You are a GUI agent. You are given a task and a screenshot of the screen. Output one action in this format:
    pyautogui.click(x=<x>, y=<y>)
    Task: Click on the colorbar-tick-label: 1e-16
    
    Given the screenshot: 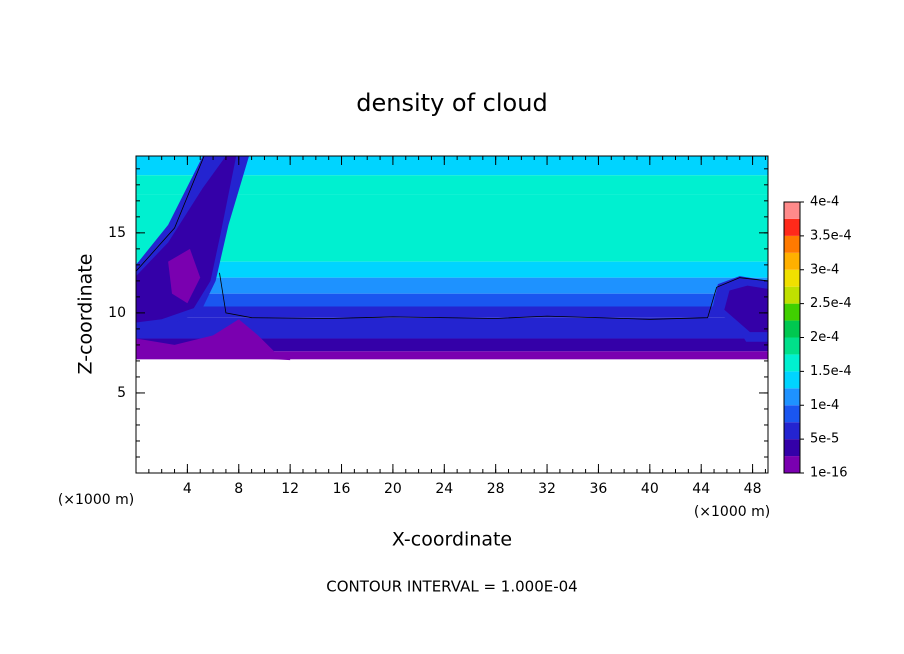 What is the action you would take?
    pyautogui.click(x=829, y=473)
    